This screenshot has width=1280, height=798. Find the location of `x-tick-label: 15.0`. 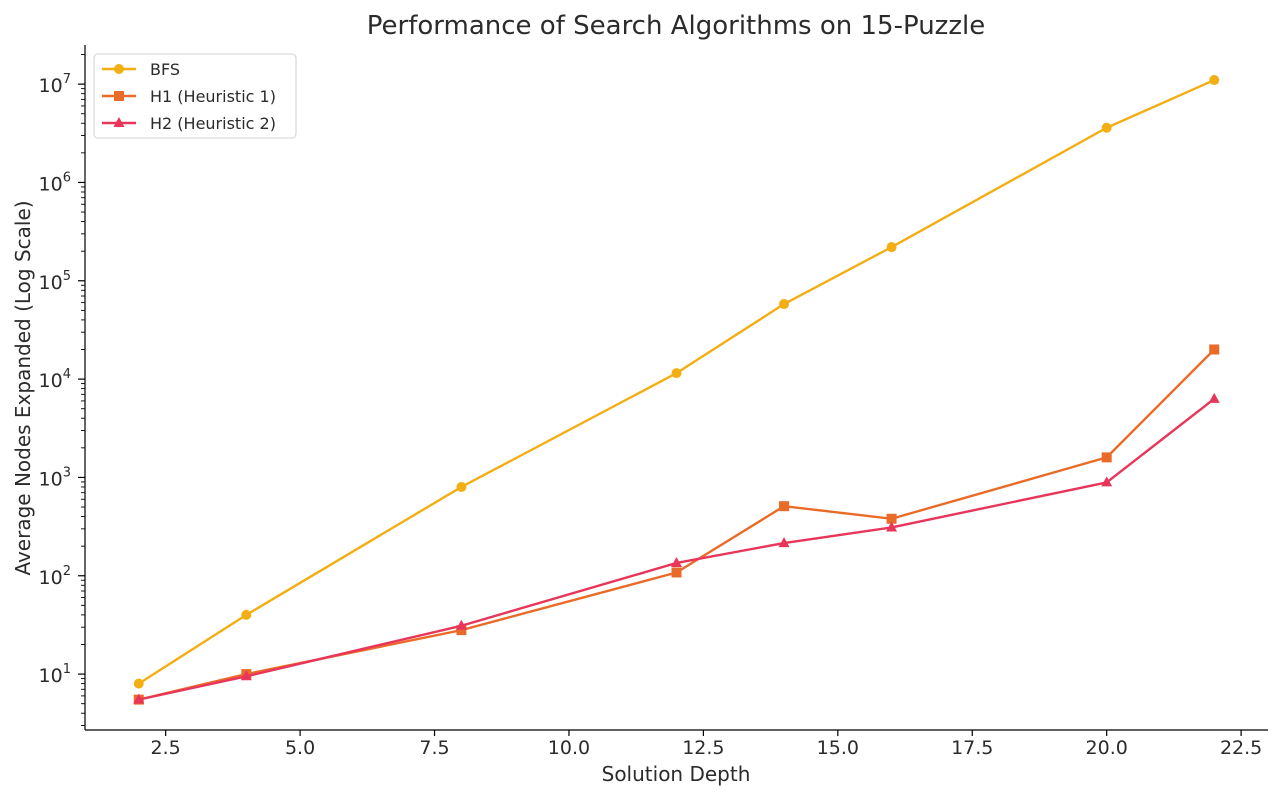

x-tick-label: 15.0 is located at coordinates (838, 748).